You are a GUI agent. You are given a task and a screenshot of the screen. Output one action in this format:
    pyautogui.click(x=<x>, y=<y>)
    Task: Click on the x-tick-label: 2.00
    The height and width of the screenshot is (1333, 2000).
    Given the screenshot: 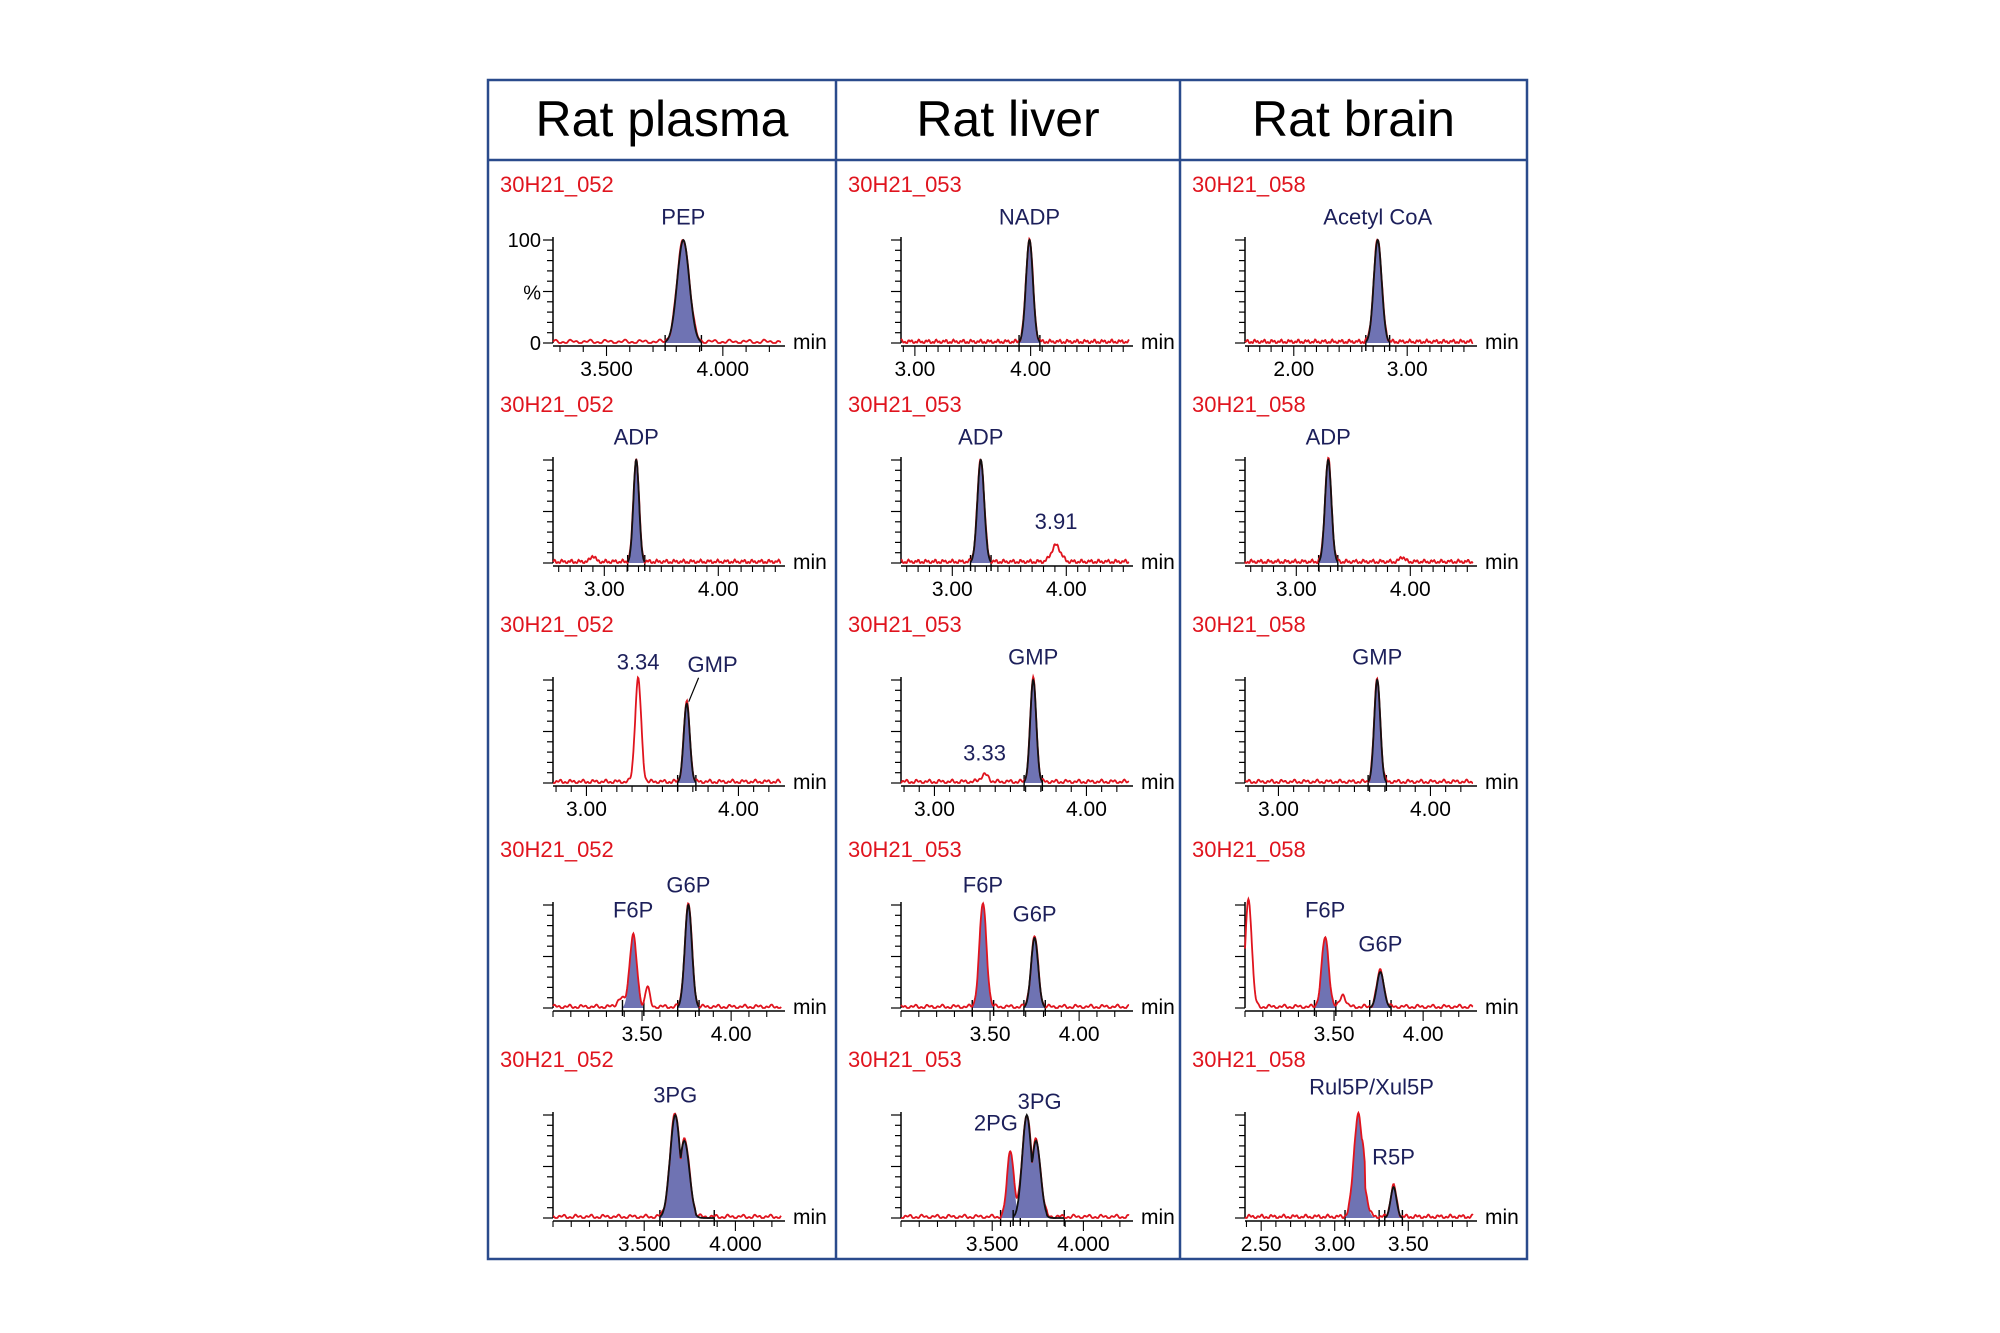 What is the action you would take?
    pyautogui.click(x=1293, y=369)
    